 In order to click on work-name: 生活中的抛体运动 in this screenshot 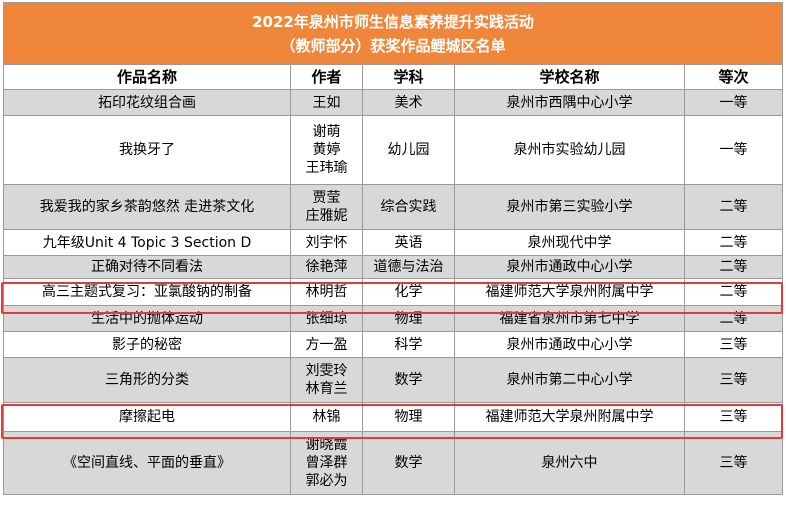, I will do `click(147, 318)`.